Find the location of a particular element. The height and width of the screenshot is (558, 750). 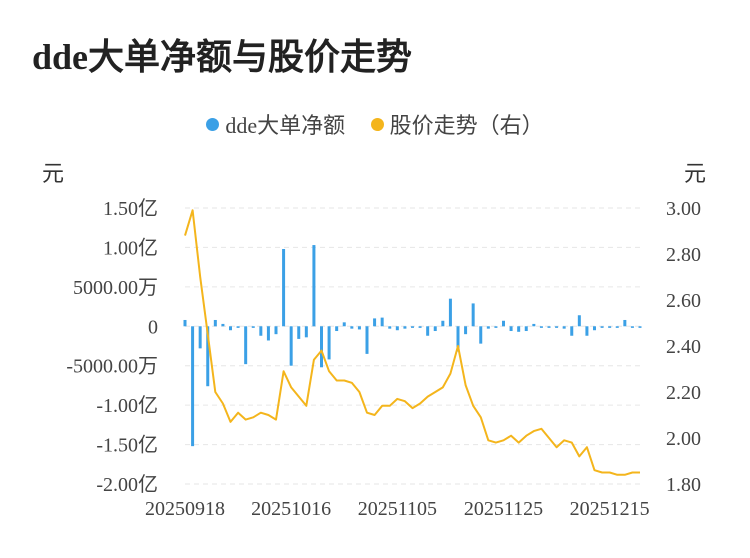

left-tick-label: -2.00亿 is located at coordinates (127, 484).